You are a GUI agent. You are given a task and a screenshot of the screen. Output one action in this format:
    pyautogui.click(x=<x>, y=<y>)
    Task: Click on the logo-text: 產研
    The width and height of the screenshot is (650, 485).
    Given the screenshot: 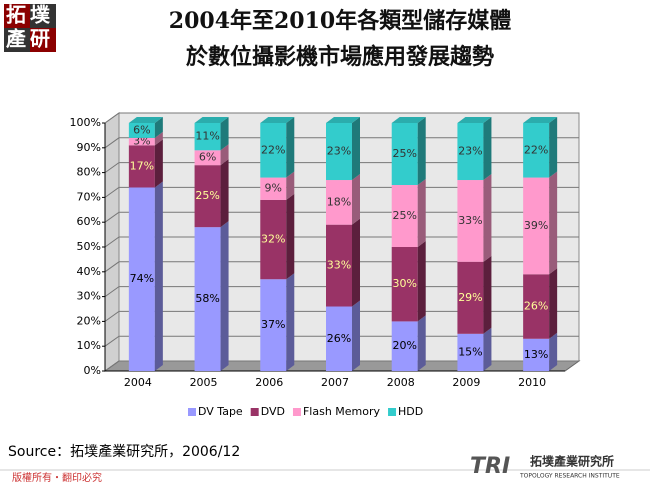 What is the action you would take?
    pyautogui.click(x=30, y=39)
    